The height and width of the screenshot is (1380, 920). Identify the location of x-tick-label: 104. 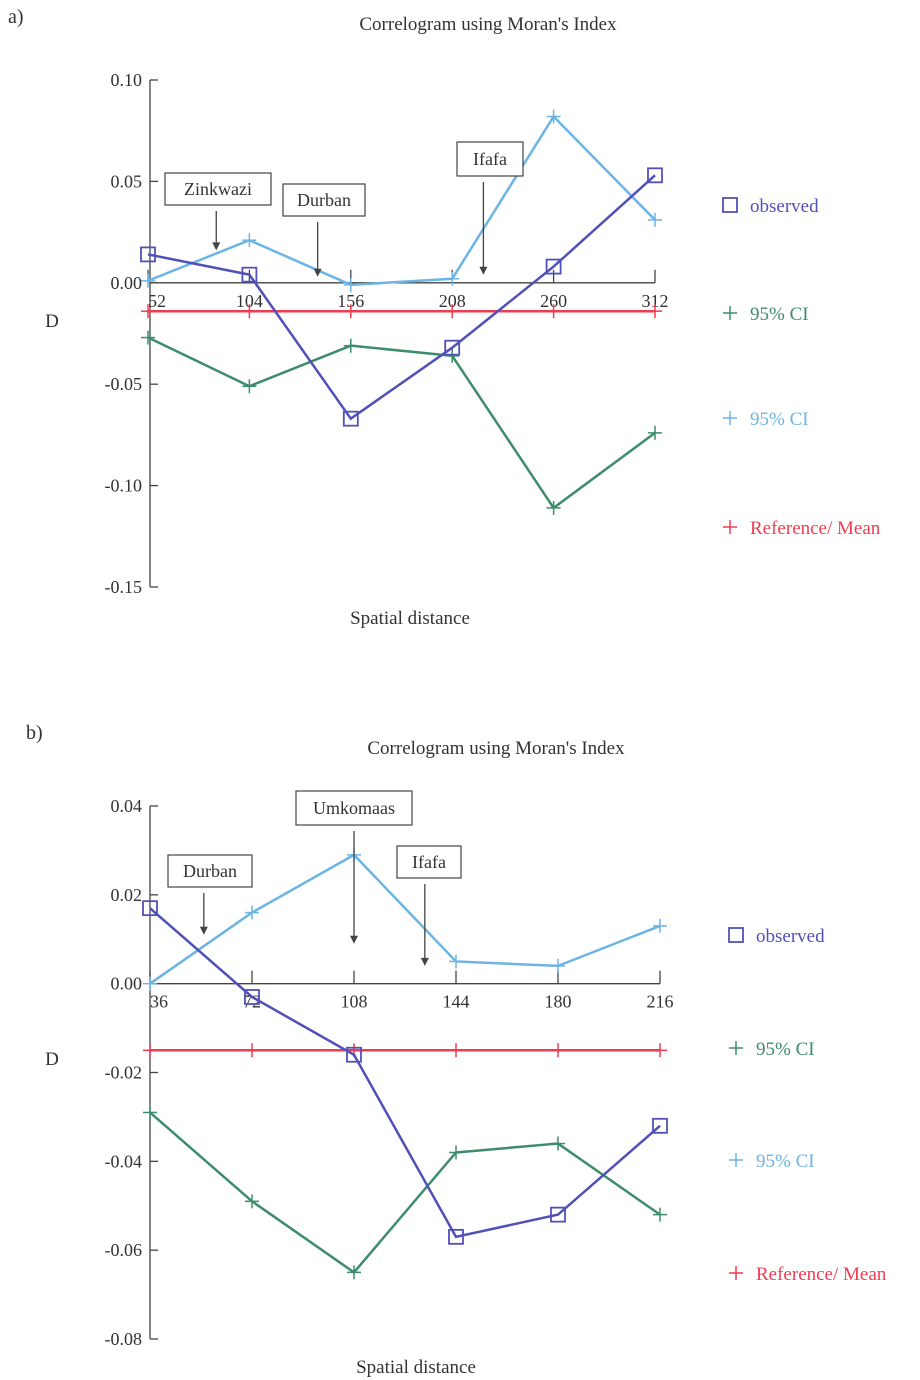
(249, 301).